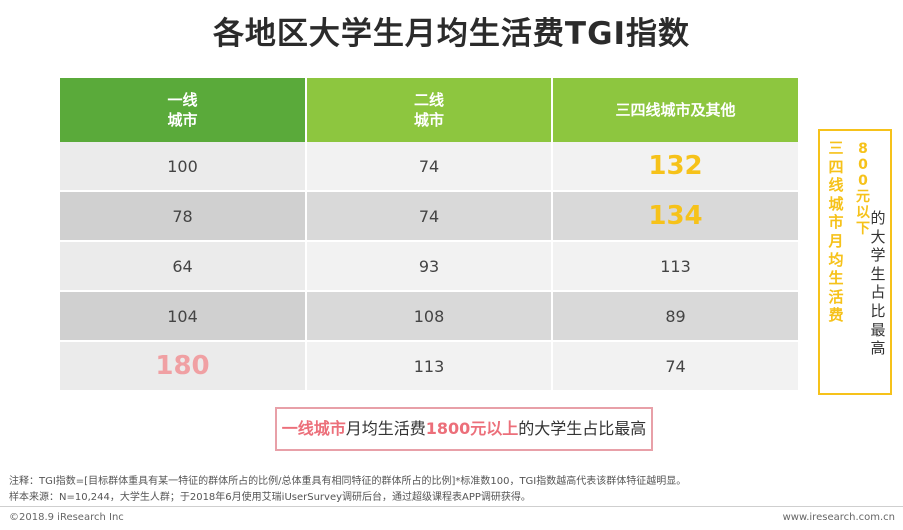 The height and width of the screenshot is (530, 903). What do you see at coordinates (855, 262) in the screenshot?
I see `side-callout: 三四线城市月均生活费 800元以下 的大学生占比最高` at bounding box center [855, 262].